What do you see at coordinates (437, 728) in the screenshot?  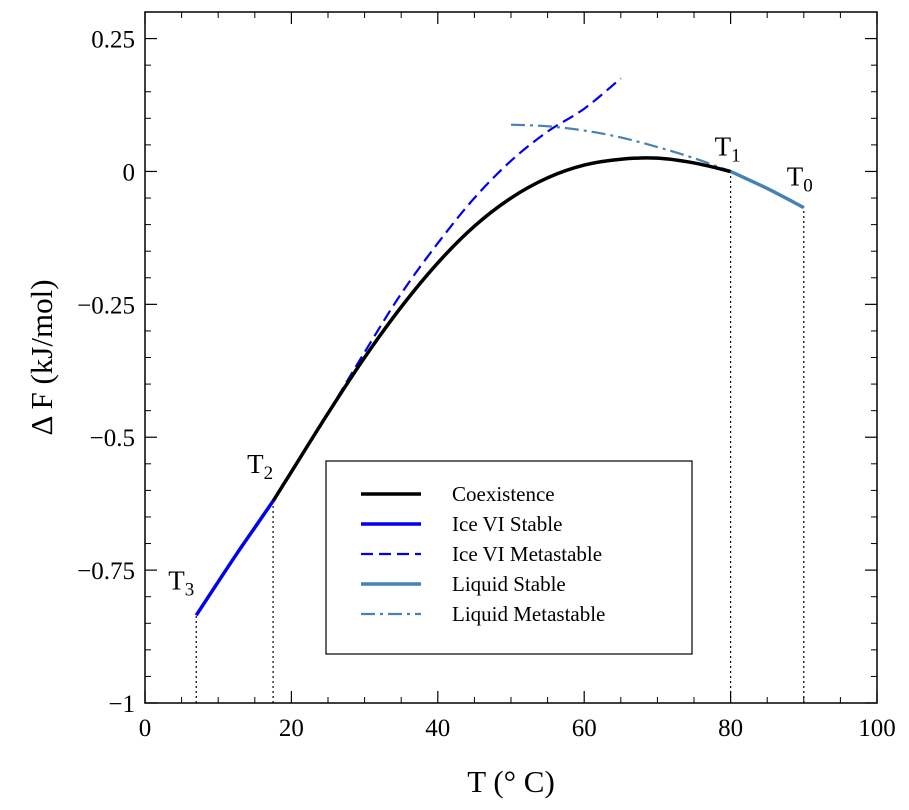 I see `x-tick-label: 40` at bounding box center [437, 728].